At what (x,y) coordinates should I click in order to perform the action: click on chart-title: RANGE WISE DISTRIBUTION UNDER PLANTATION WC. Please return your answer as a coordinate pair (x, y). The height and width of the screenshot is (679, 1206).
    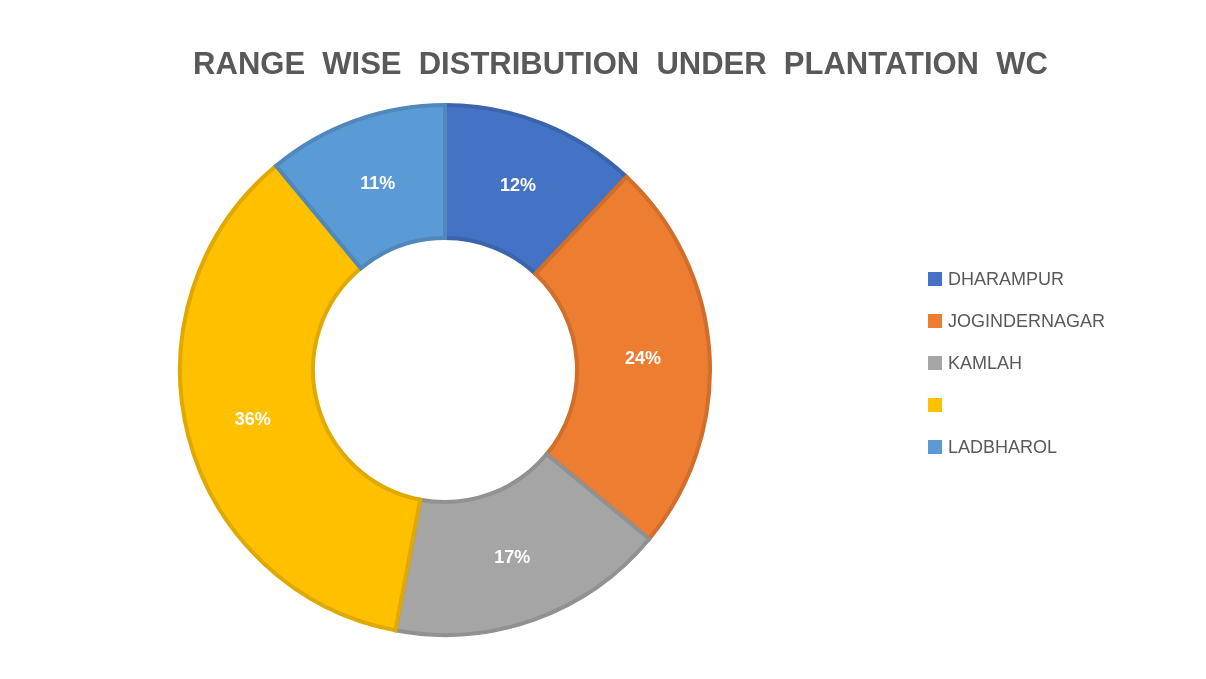
    Looking at the image, I should click on (620, 64).